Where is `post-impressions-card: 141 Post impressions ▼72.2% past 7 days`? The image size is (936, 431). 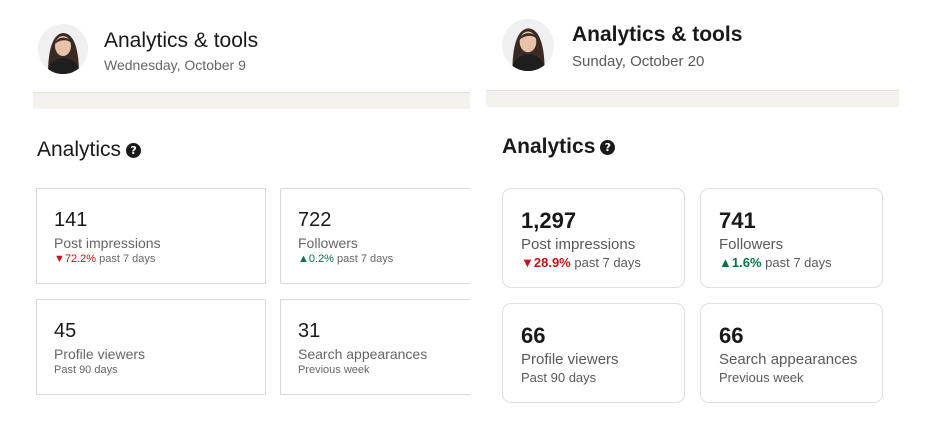
post-impressions-card: 141 Post impressions ▼72.2% past 7 days is located at coordinates (151, 236).